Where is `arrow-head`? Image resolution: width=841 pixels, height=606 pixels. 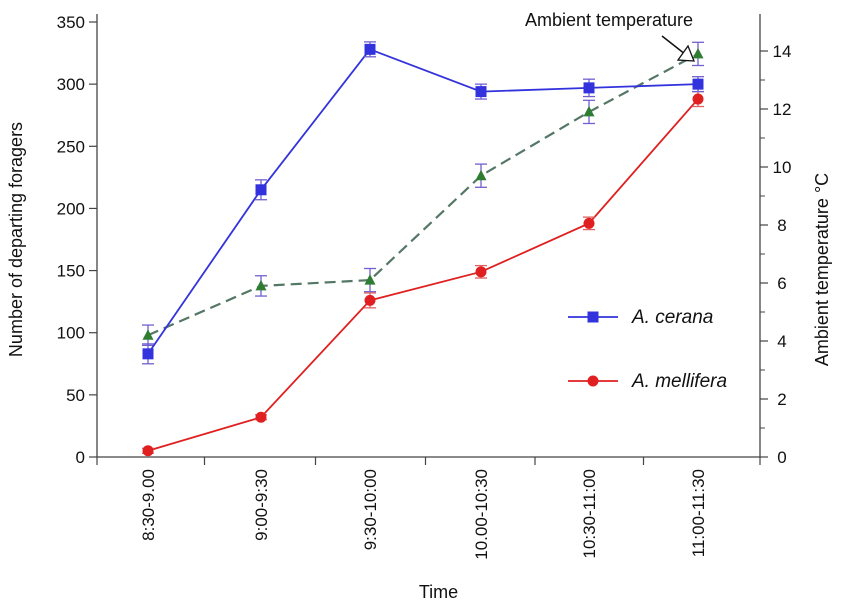
arrow-head is located at coordinates (685, 53).